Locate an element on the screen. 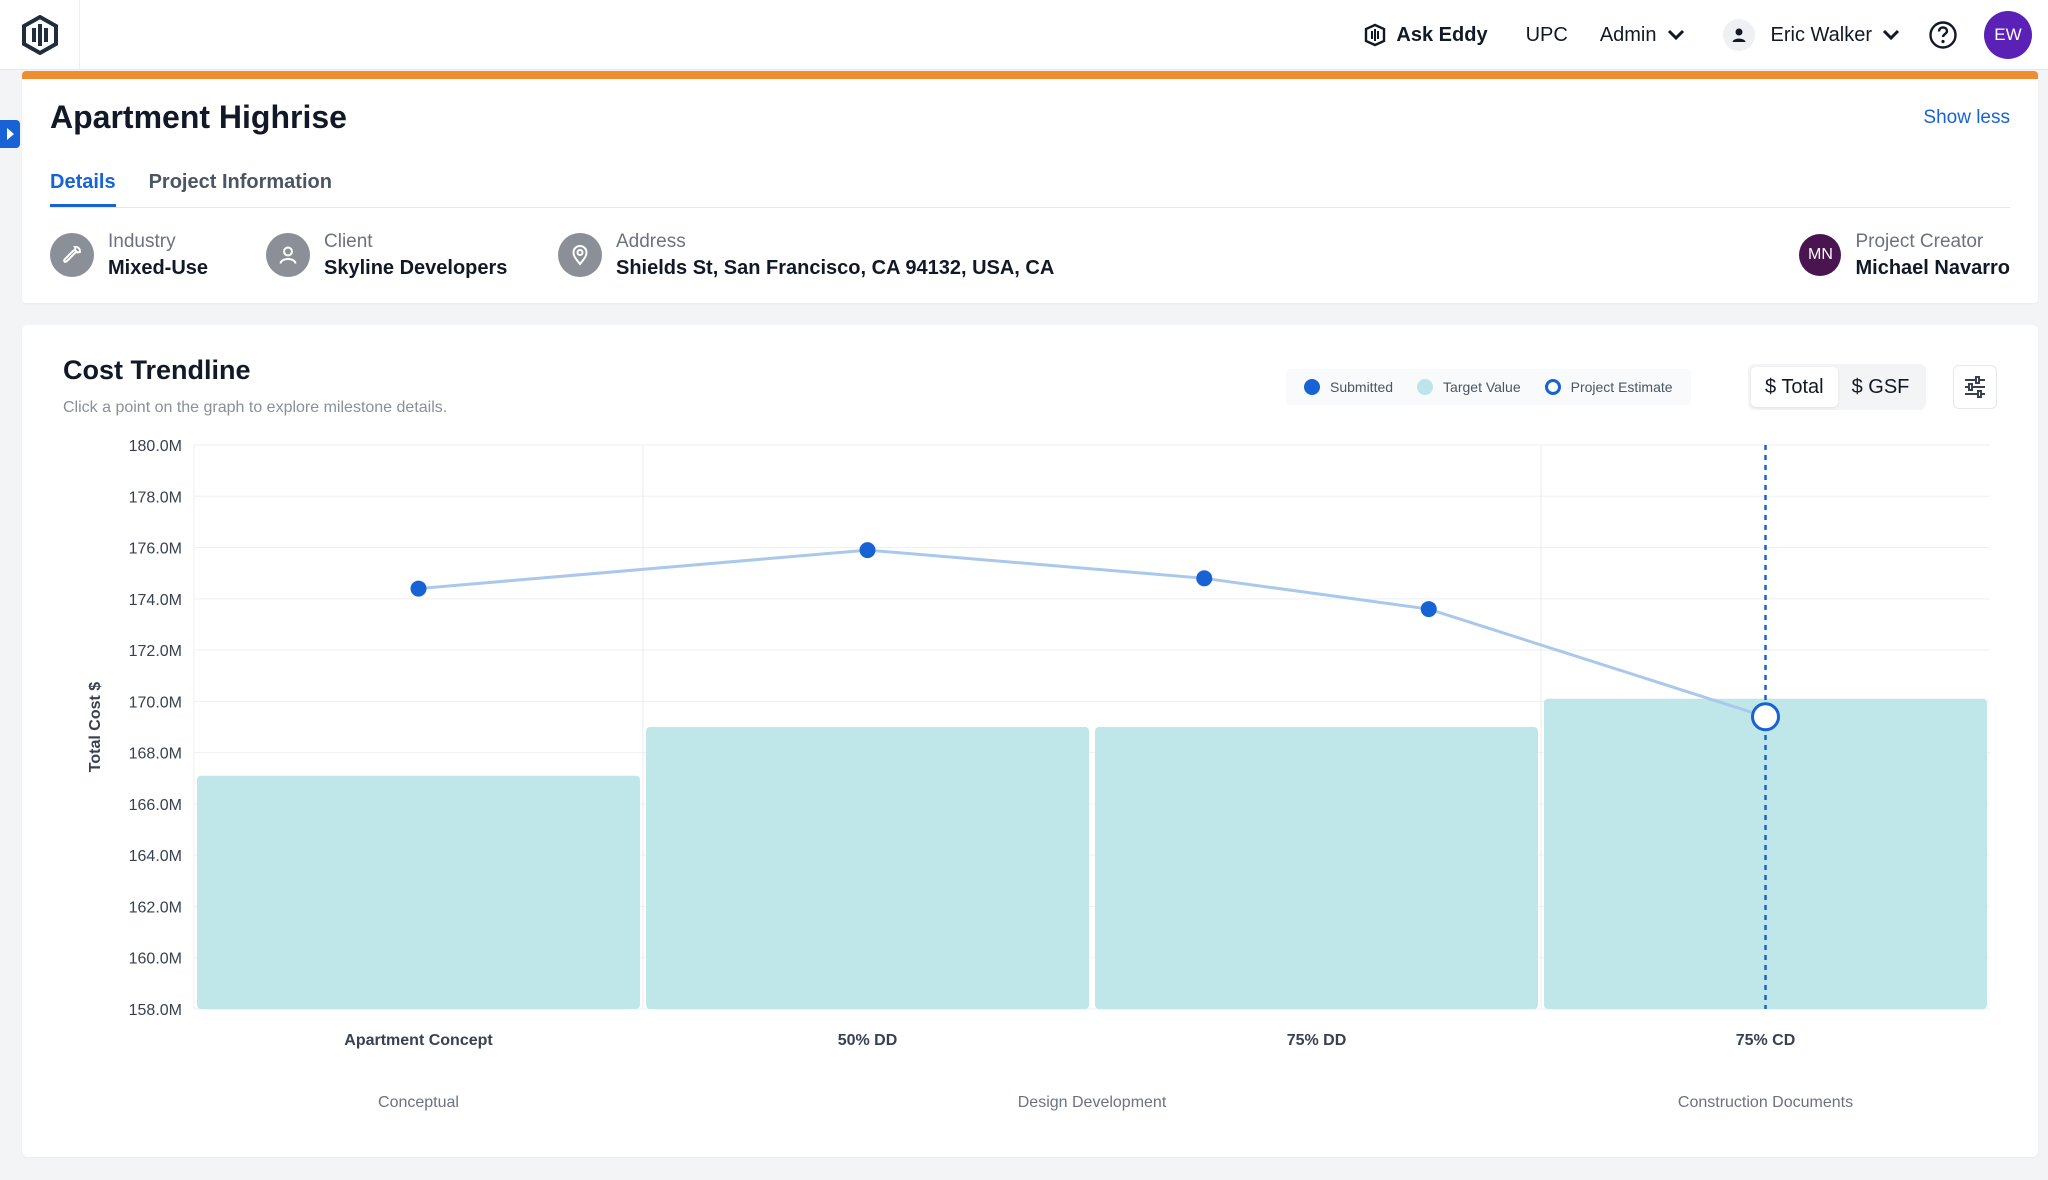  project-tabs: Details Project Information is located at coordinates (207, 189).